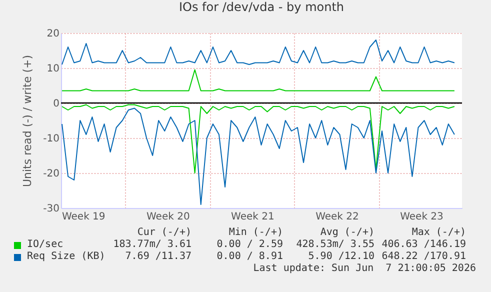 The image size is (491, 292). What do you see at coordinates (334, 245) in the screenshot?
I see `text: 428.53m/ 3.55` at bounding box center [334, 245].